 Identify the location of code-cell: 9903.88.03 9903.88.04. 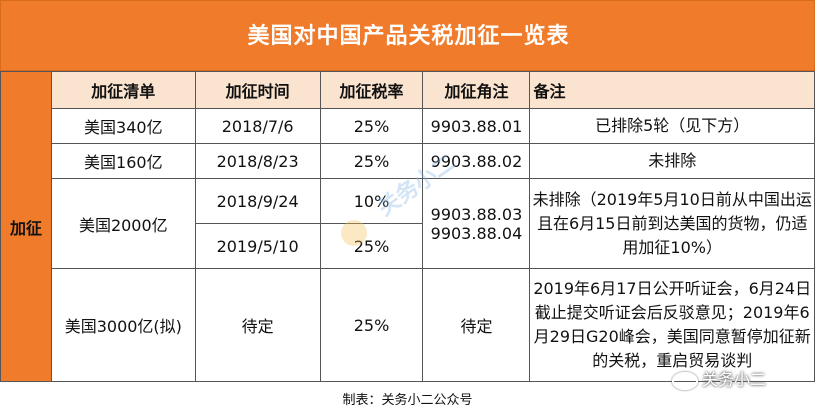
(476, 223).